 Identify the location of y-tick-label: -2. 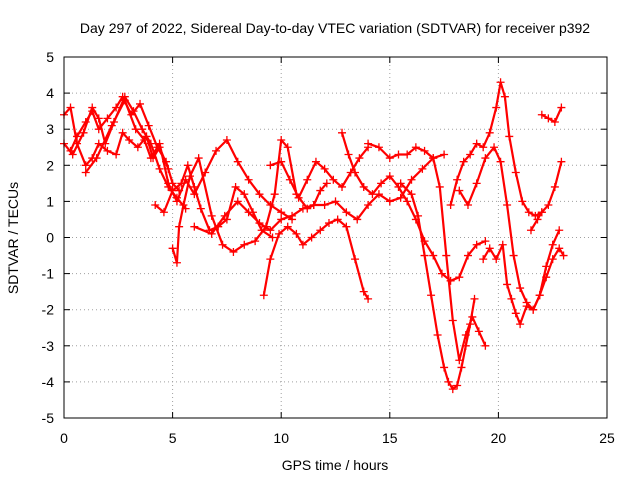
(48, 310).